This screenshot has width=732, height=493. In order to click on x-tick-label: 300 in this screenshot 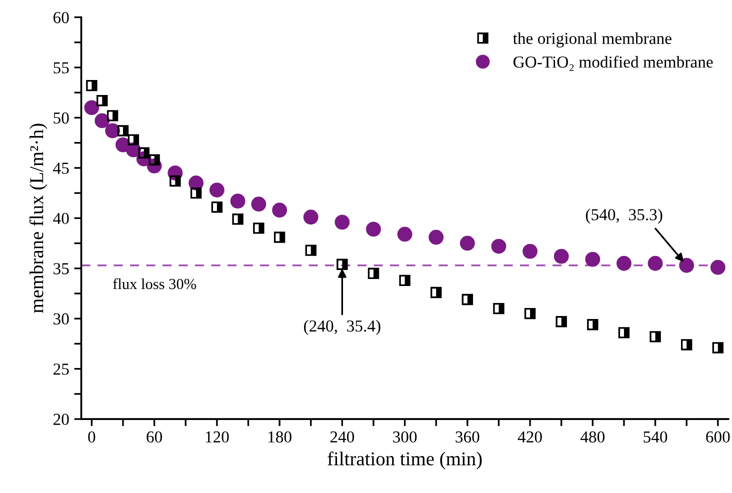, I will do `click(405, 437)`.